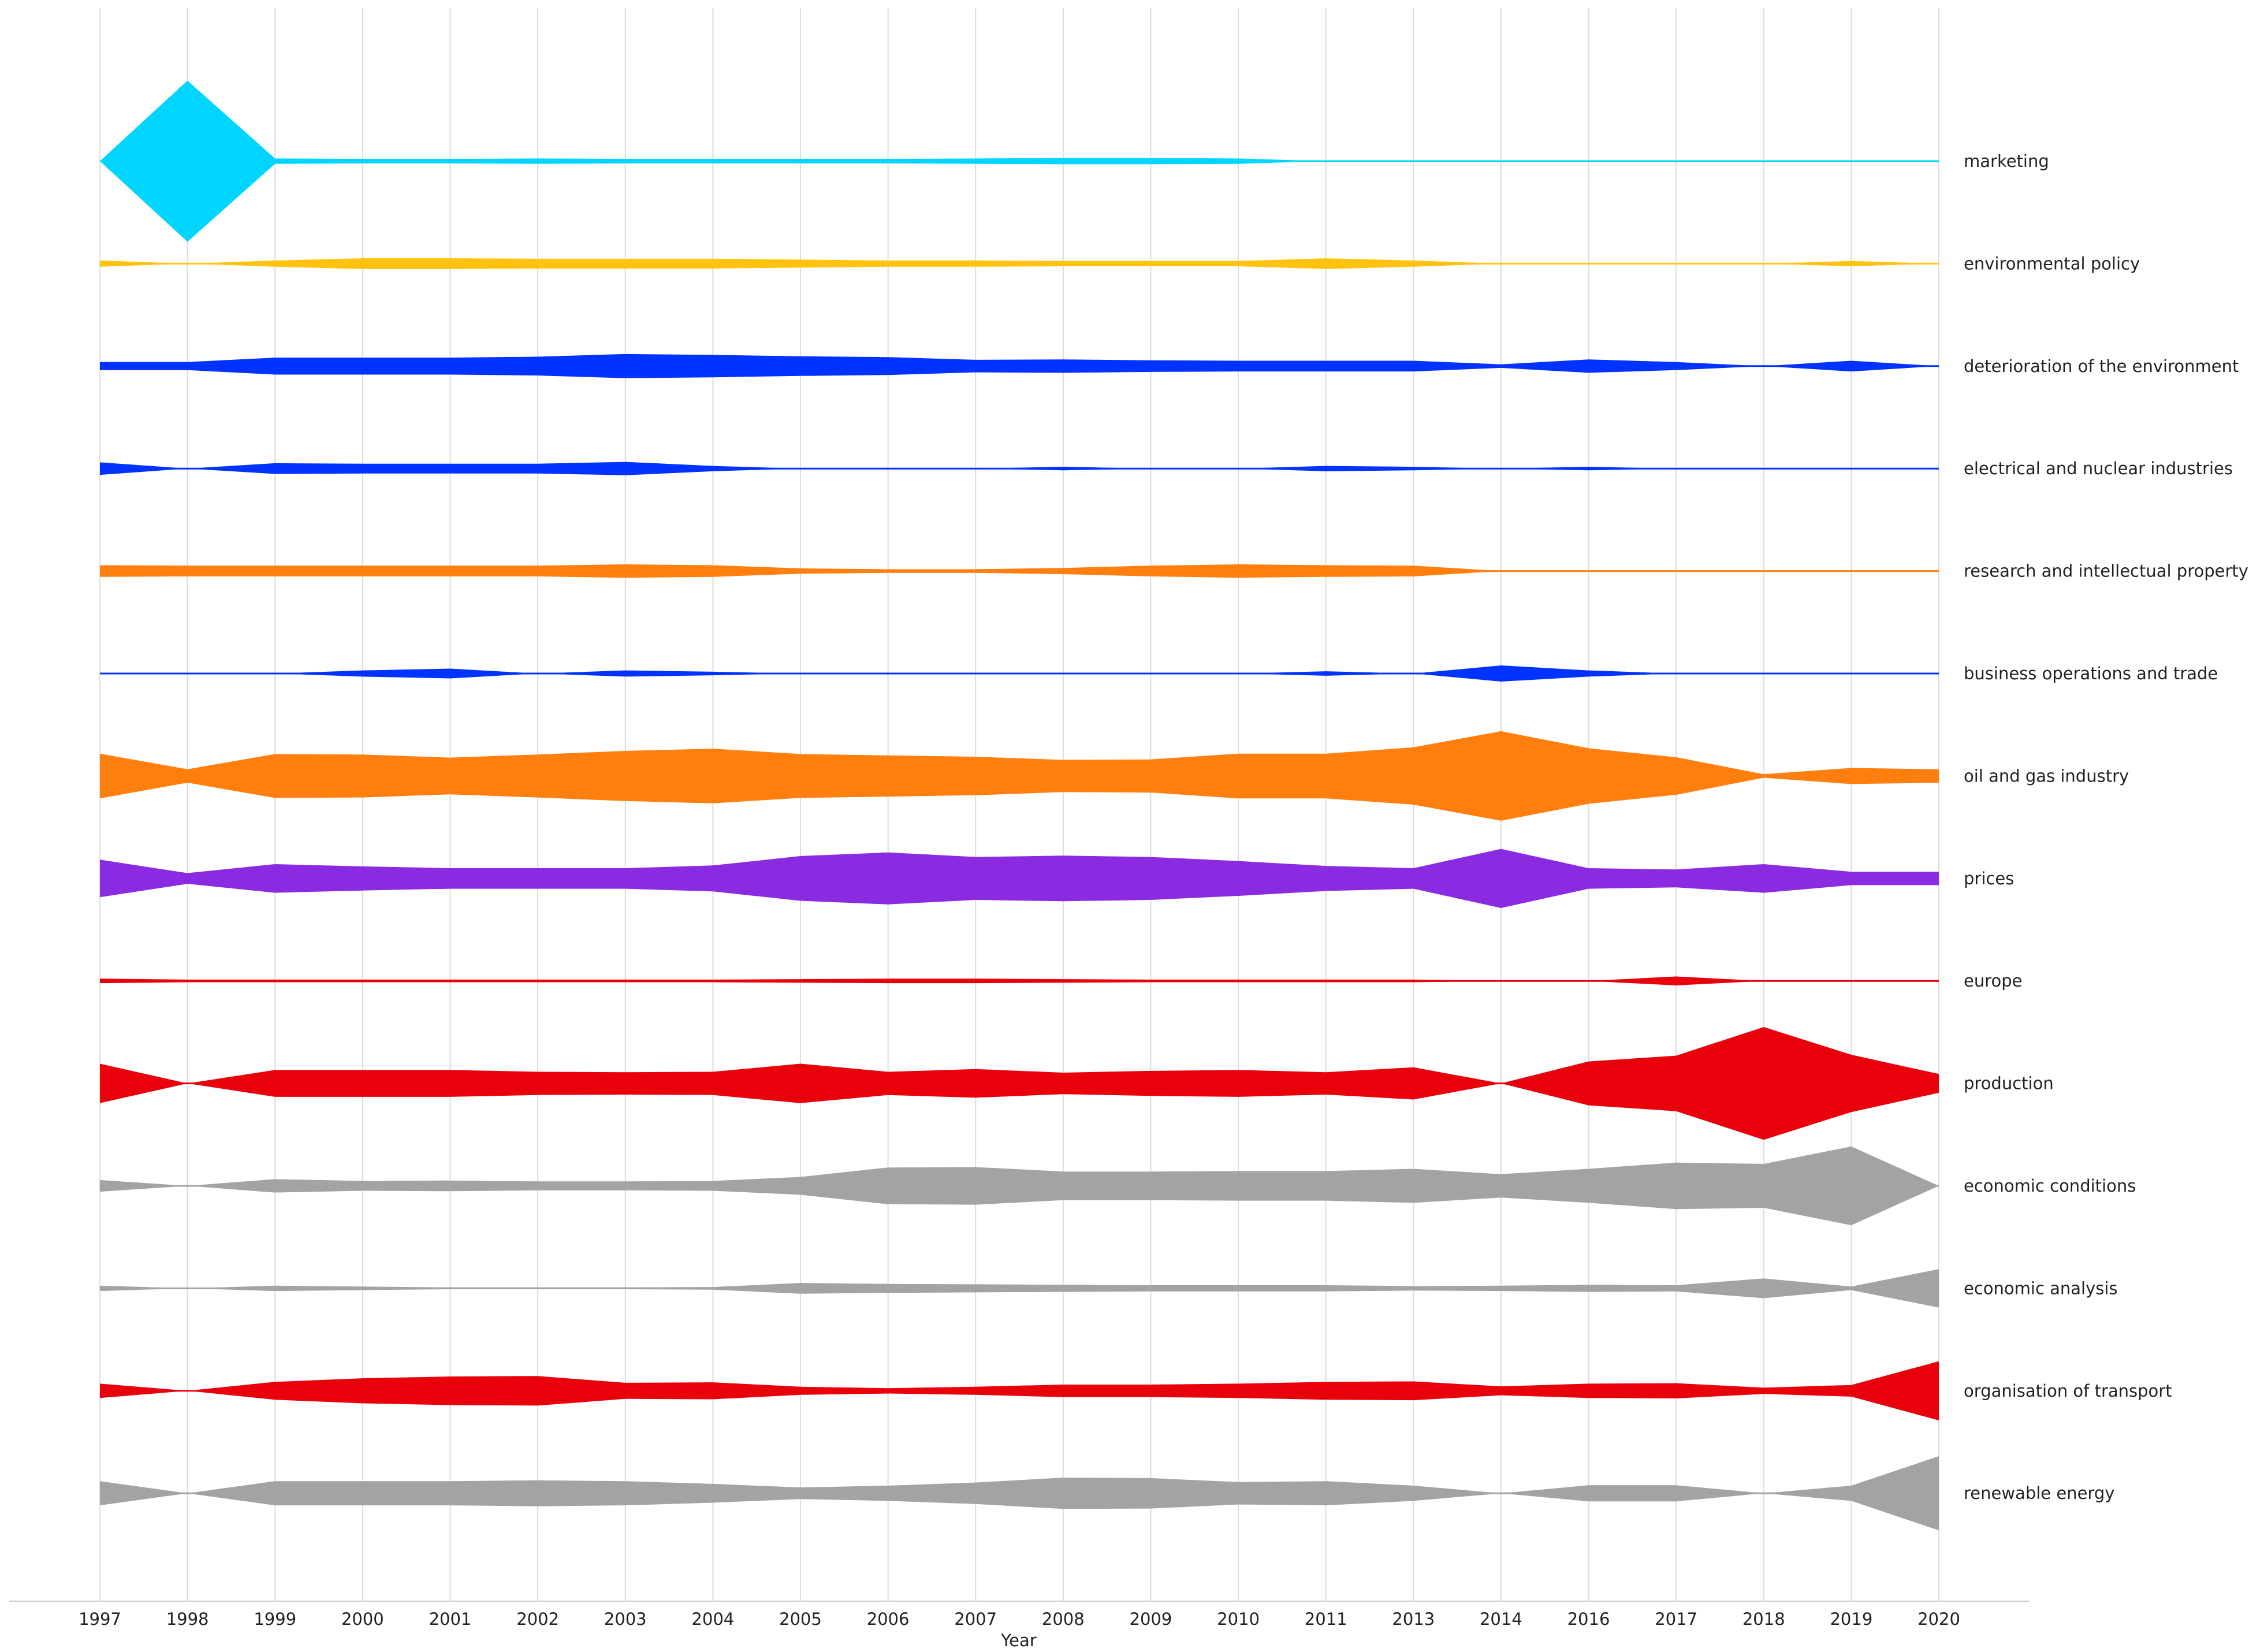 This screenshot has width=2249, height=1652. I want to click on x-tick-label: 2002, so click(537, 1619).